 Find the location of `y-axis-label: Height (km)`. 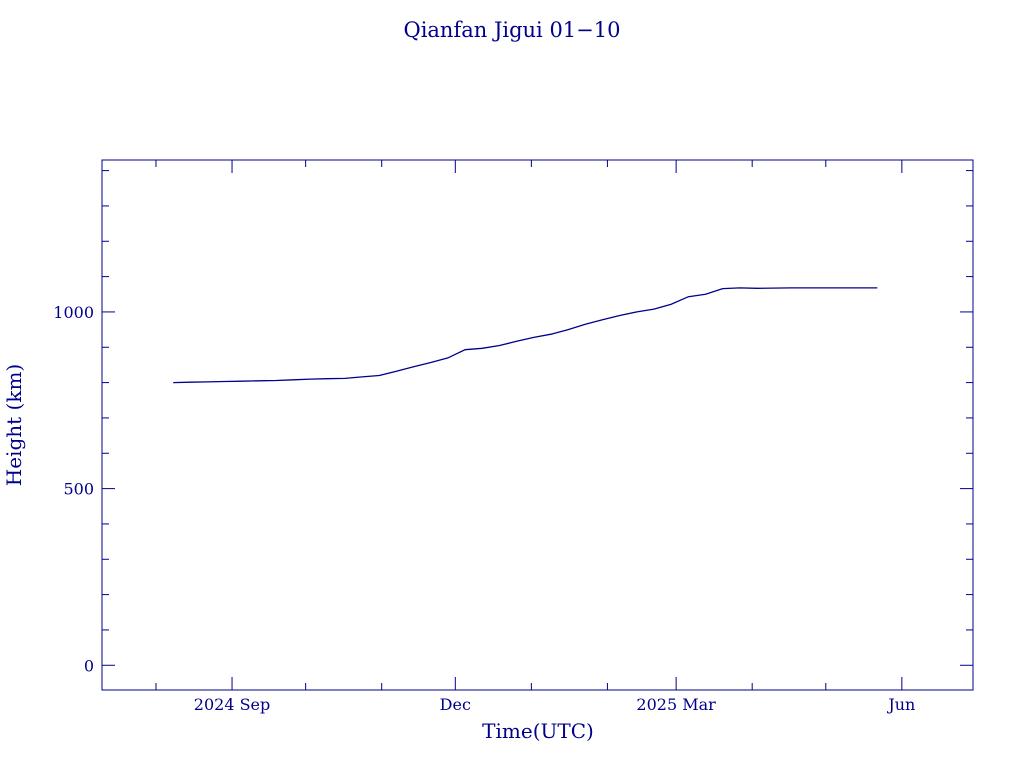

y-axis-label: Height (km) is located at coordinates (14, 425).